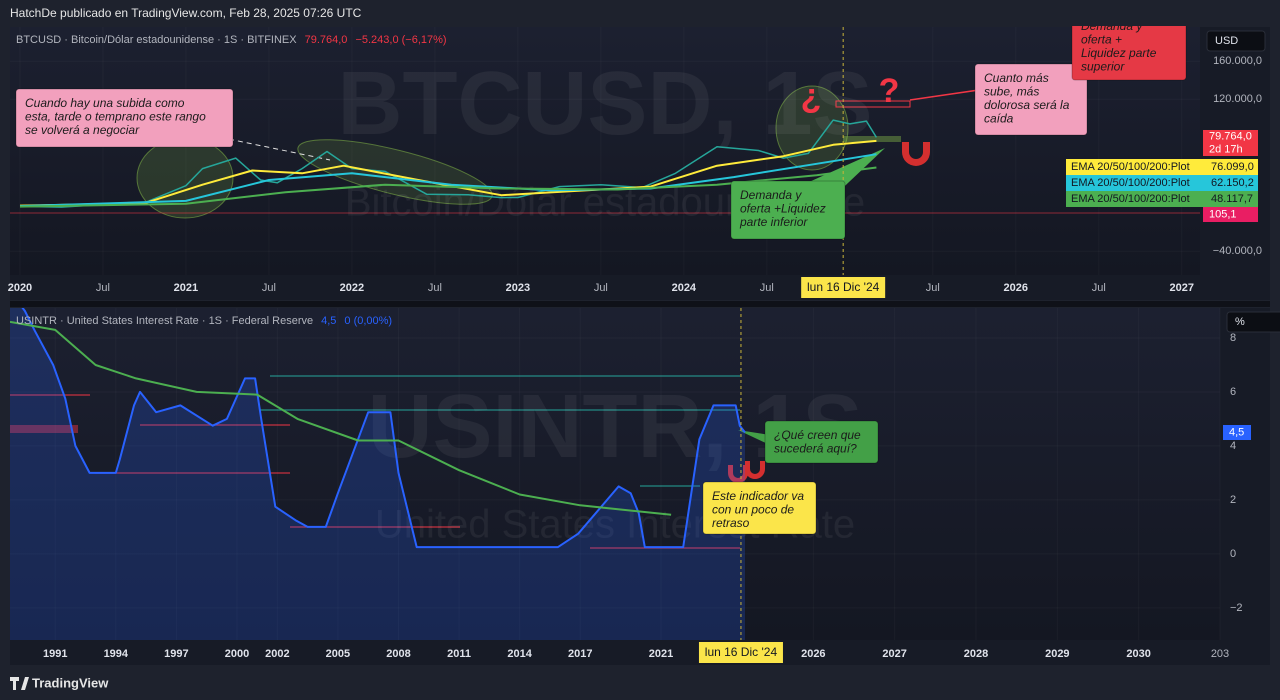 This screenshot has width=1280, height=700. Describe the element at coordinates (459, 654) in the screenshot. I see `x-tick-label: 2011` at that location.